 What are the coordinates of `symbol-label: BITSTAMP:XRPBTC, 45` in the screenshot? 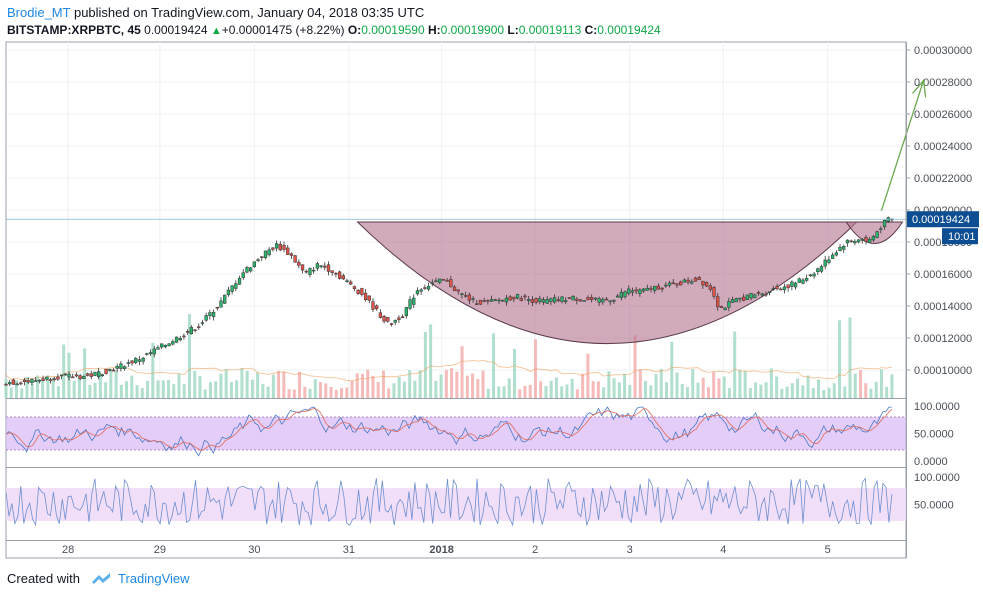 It's located at (74, 30).